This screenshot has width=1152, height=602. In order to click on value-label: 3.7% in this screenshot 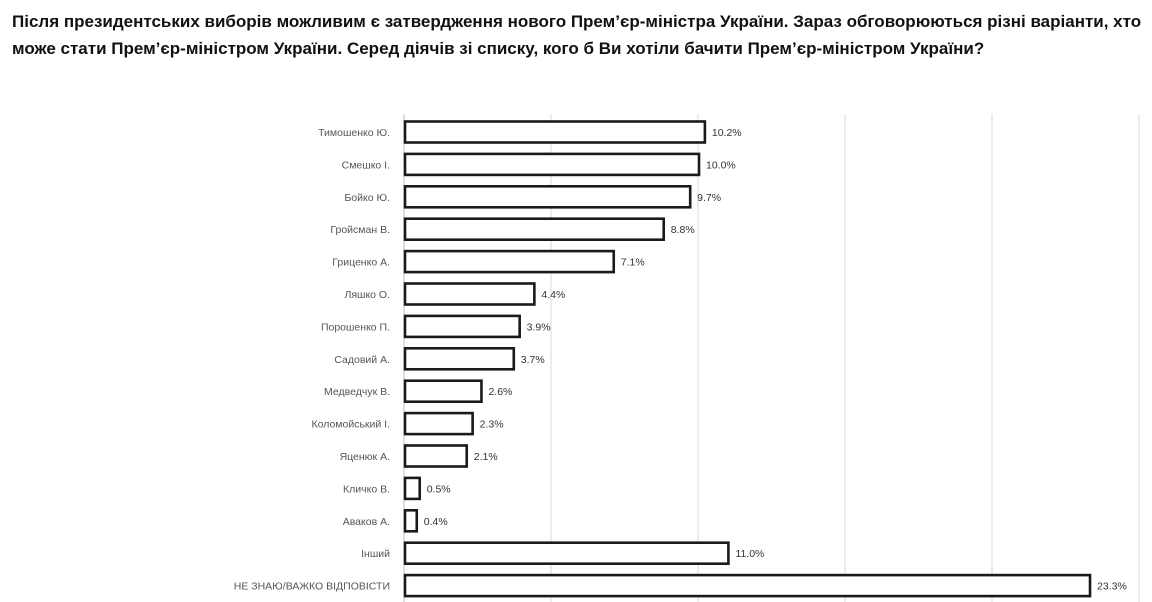, I will do `click(533, 360)`.